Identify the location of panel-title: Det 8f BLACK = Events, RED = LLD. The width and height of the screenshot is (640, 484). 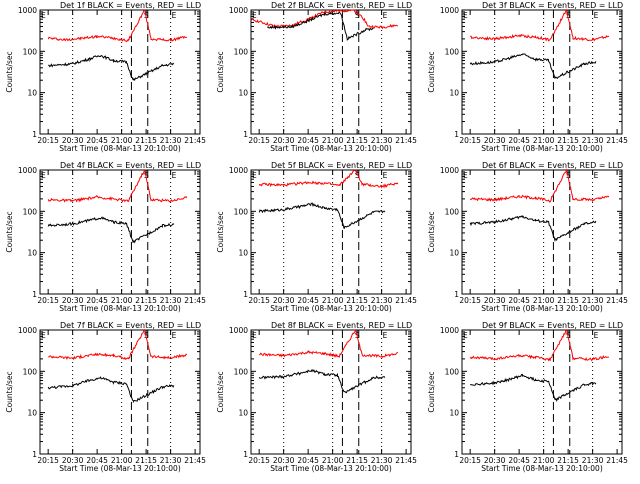
(341, 325).